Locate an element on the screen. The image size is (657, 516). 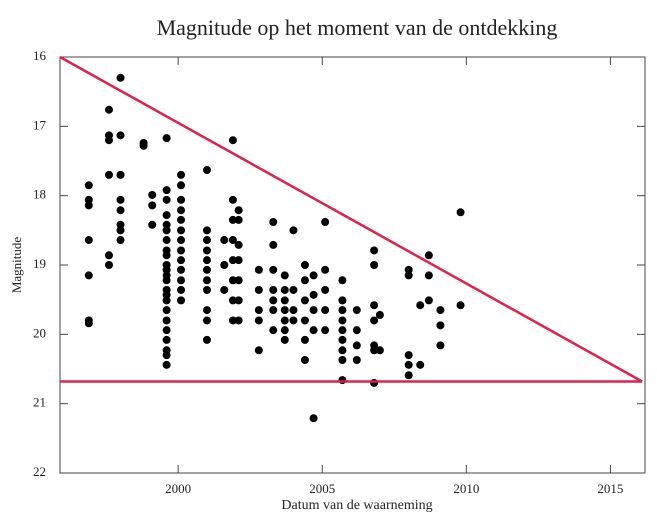
x-axis-label: Datum van de waarneming is located at coordinates (356, 505).